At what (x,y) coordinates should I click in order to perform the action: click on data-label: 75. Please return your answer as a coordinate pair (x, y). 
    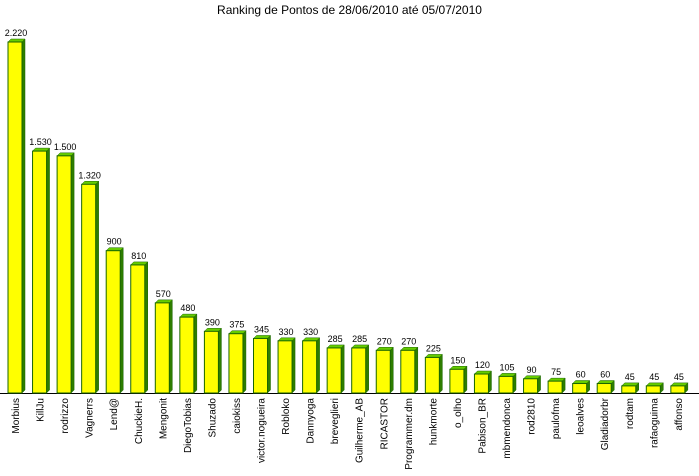
    Looking at the image, I should click on (556, 372).